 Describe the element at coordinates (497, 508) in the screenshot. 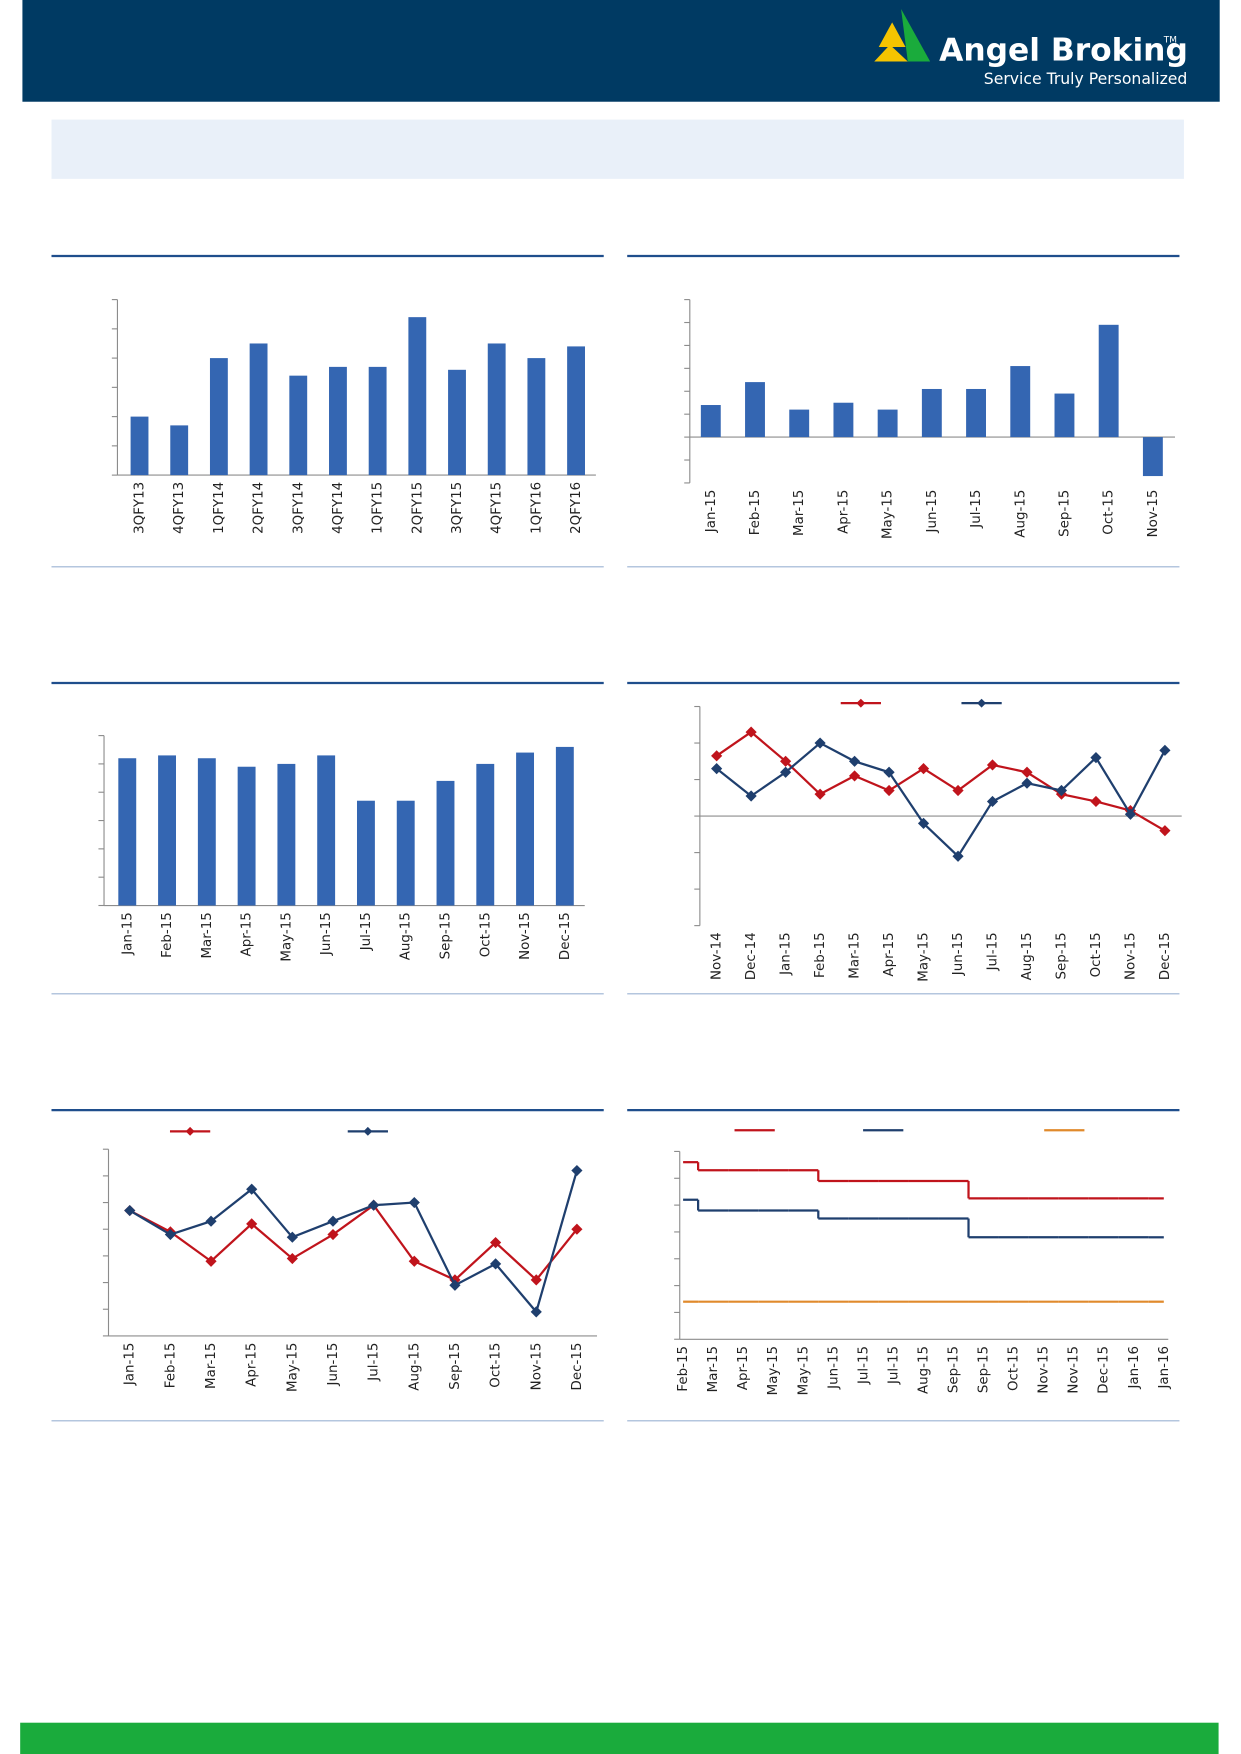

I see `x-tick-label: 4QFY15` at that location.